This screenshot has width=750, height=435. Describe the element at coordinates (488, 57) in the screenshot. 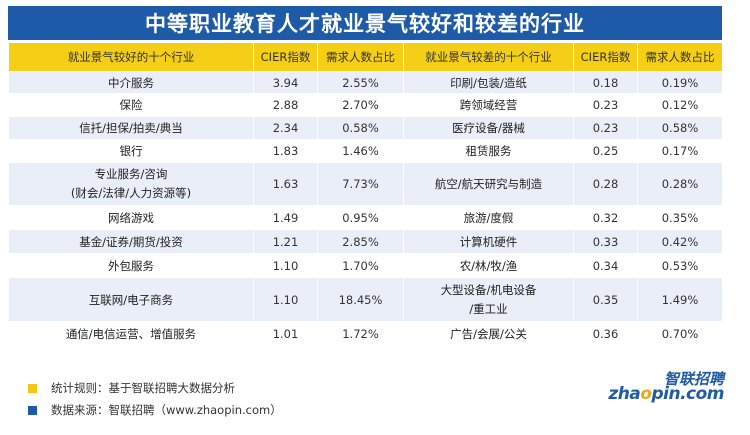

I see `header-bad-industry: 就业景气较差的十个行业` at that location.